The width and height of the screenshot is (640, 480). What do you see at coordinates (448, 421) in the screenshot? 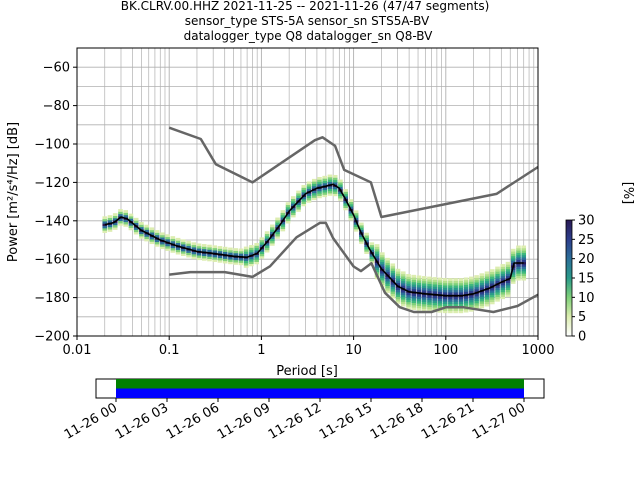
I see `timeline-tick-label: 11-26 21` at bounding box center [448, 421].